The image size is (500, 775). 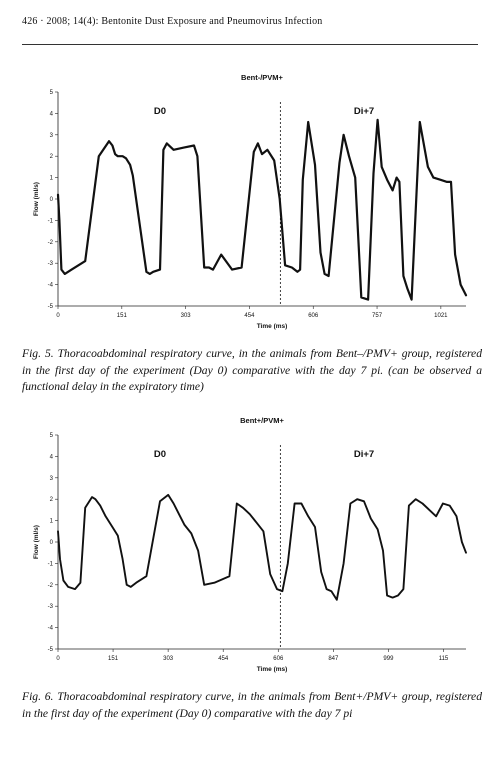 I want to click on x-tick-label: 847, so click(x=333, y=659).